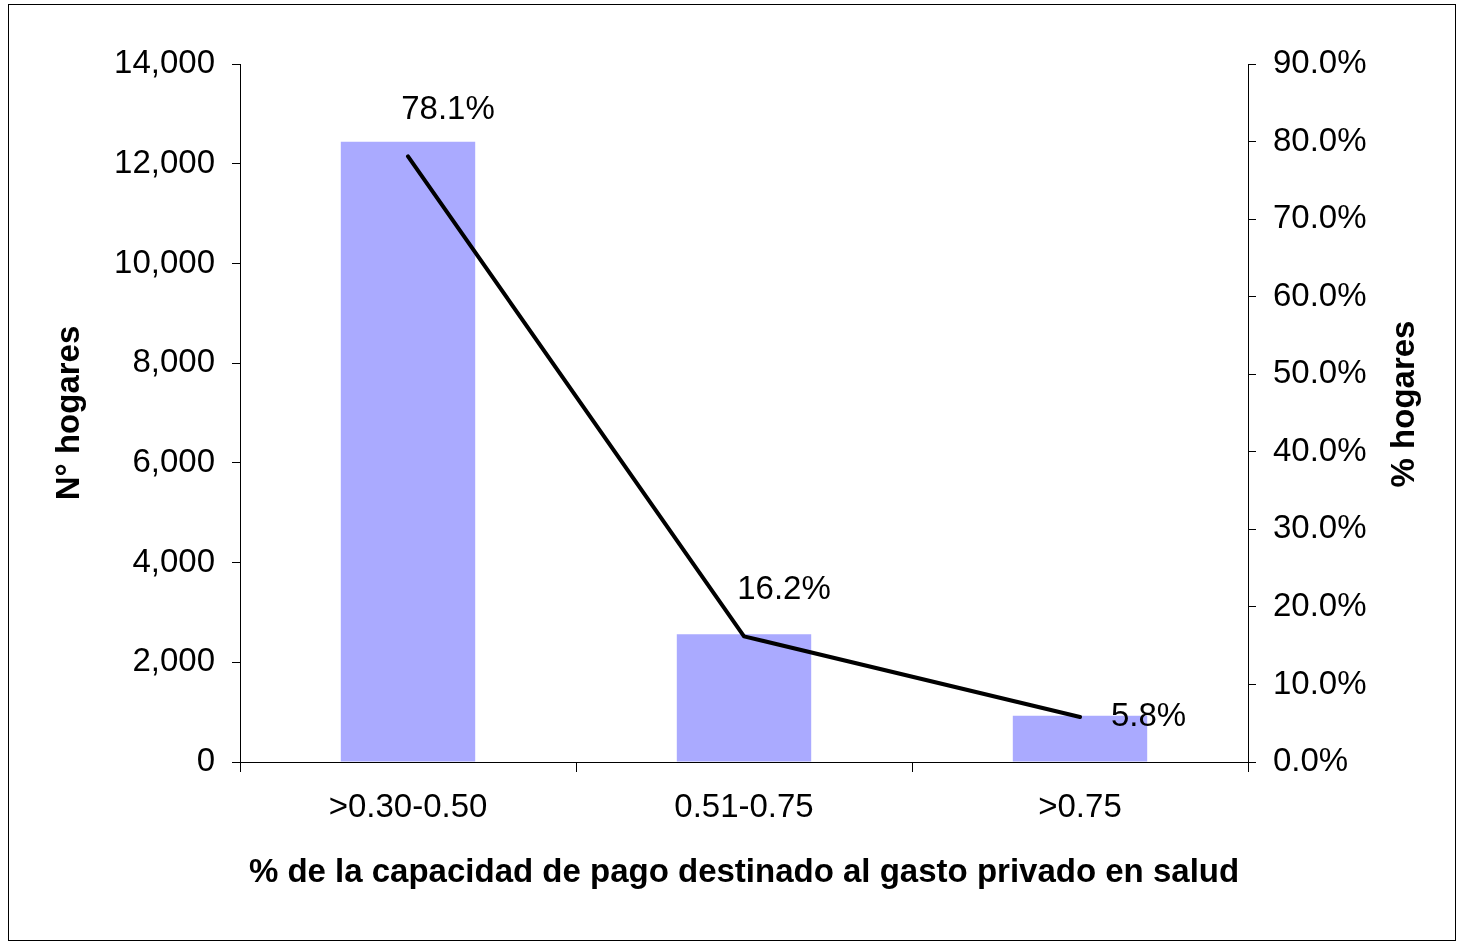 The width and height of the screenshot is (1458, 942). What do you see at coordinates (784, 588) in the screenshot?
I see `data-label: 16.2%` at bounding box center [784, 588].